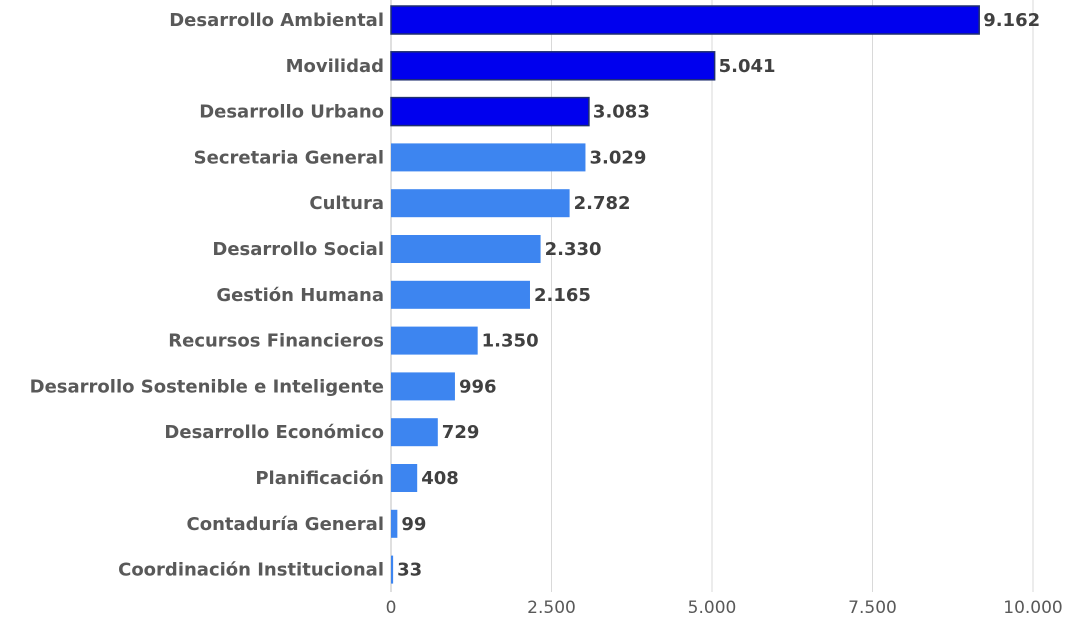 The height and width of the screenshot is (623, 1068). Describe the element at coordinates (276, 20) in the screenshot. I see `category-label-0: Desarrollo Ambiental` at that location.